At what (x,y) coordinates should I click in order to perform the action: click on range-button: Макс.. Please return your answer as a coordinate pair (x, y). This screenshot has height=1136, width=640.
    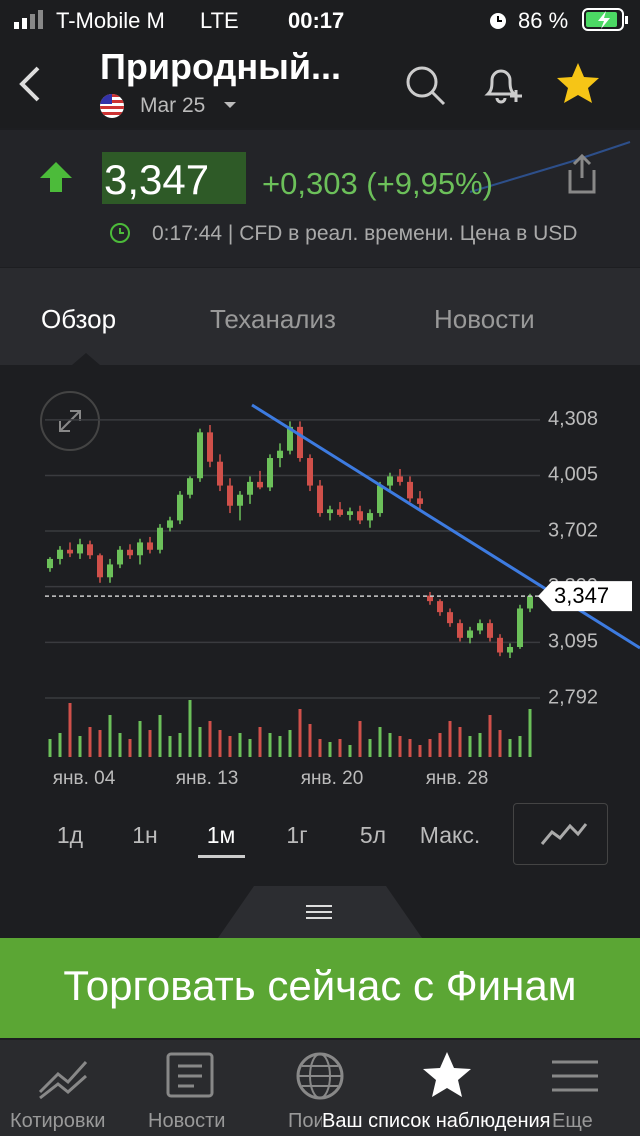
    Looking at the image, I should click on (450, 835).